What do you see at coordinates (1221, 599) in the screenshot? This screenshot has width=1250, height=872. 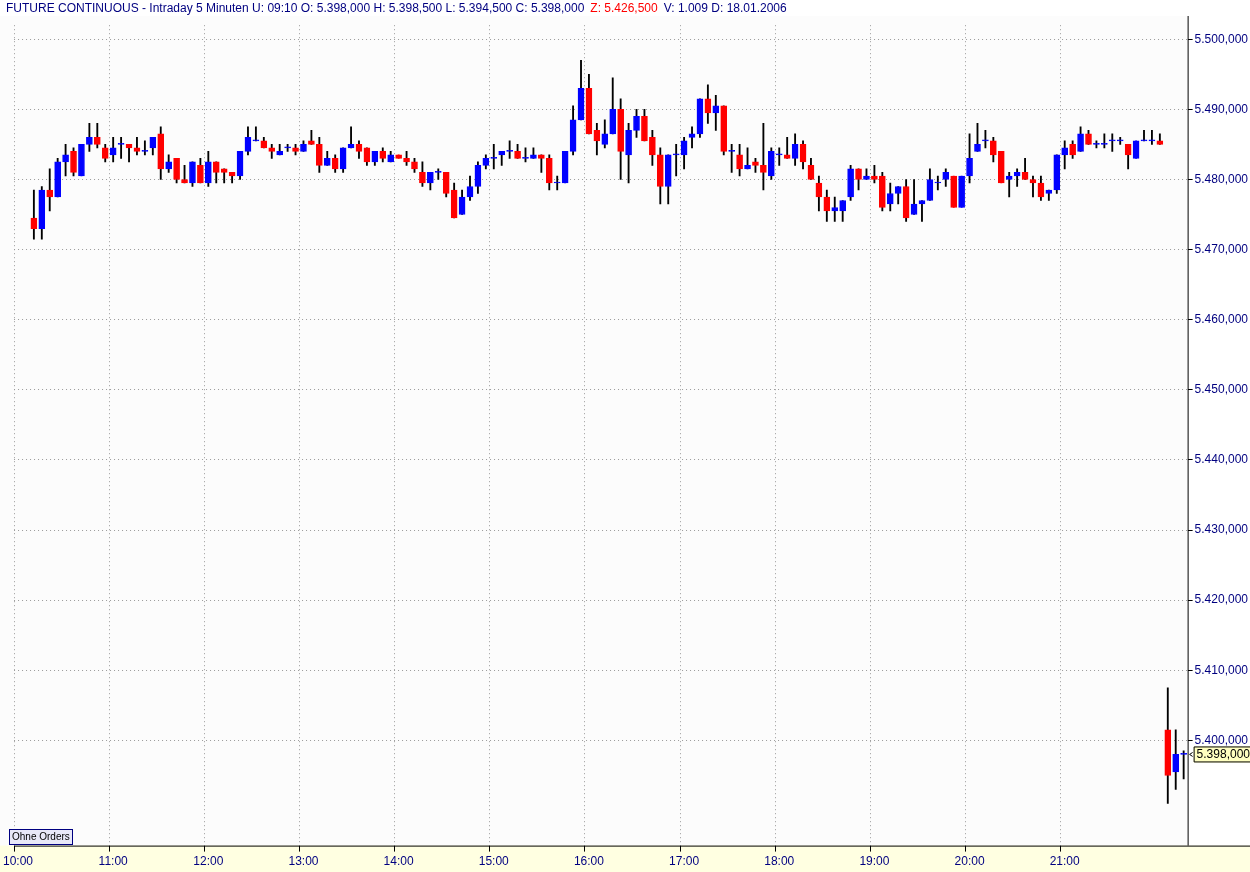 I see `y-tick-label: 5.420,000` at bounding box center [1221, 599].